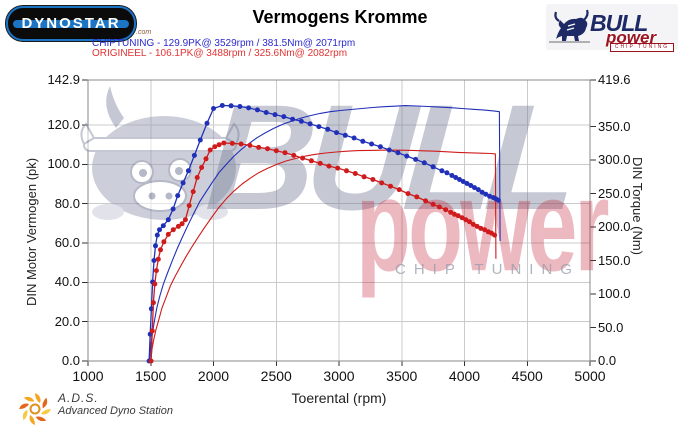 The image size is (694, 428). I want to click on ads-full-name: Advanced Dyno Station, so click(115, 411).